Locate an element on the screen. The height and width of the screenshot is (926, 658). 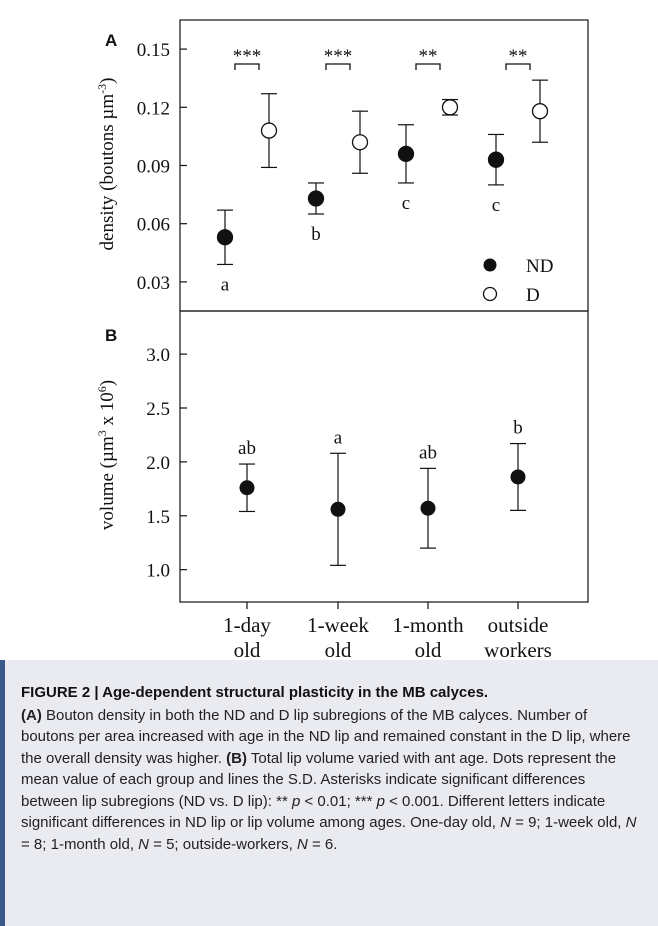
panel-a-y-axis-label: density (boutons µm-3) is located at coordinates (106, 164).